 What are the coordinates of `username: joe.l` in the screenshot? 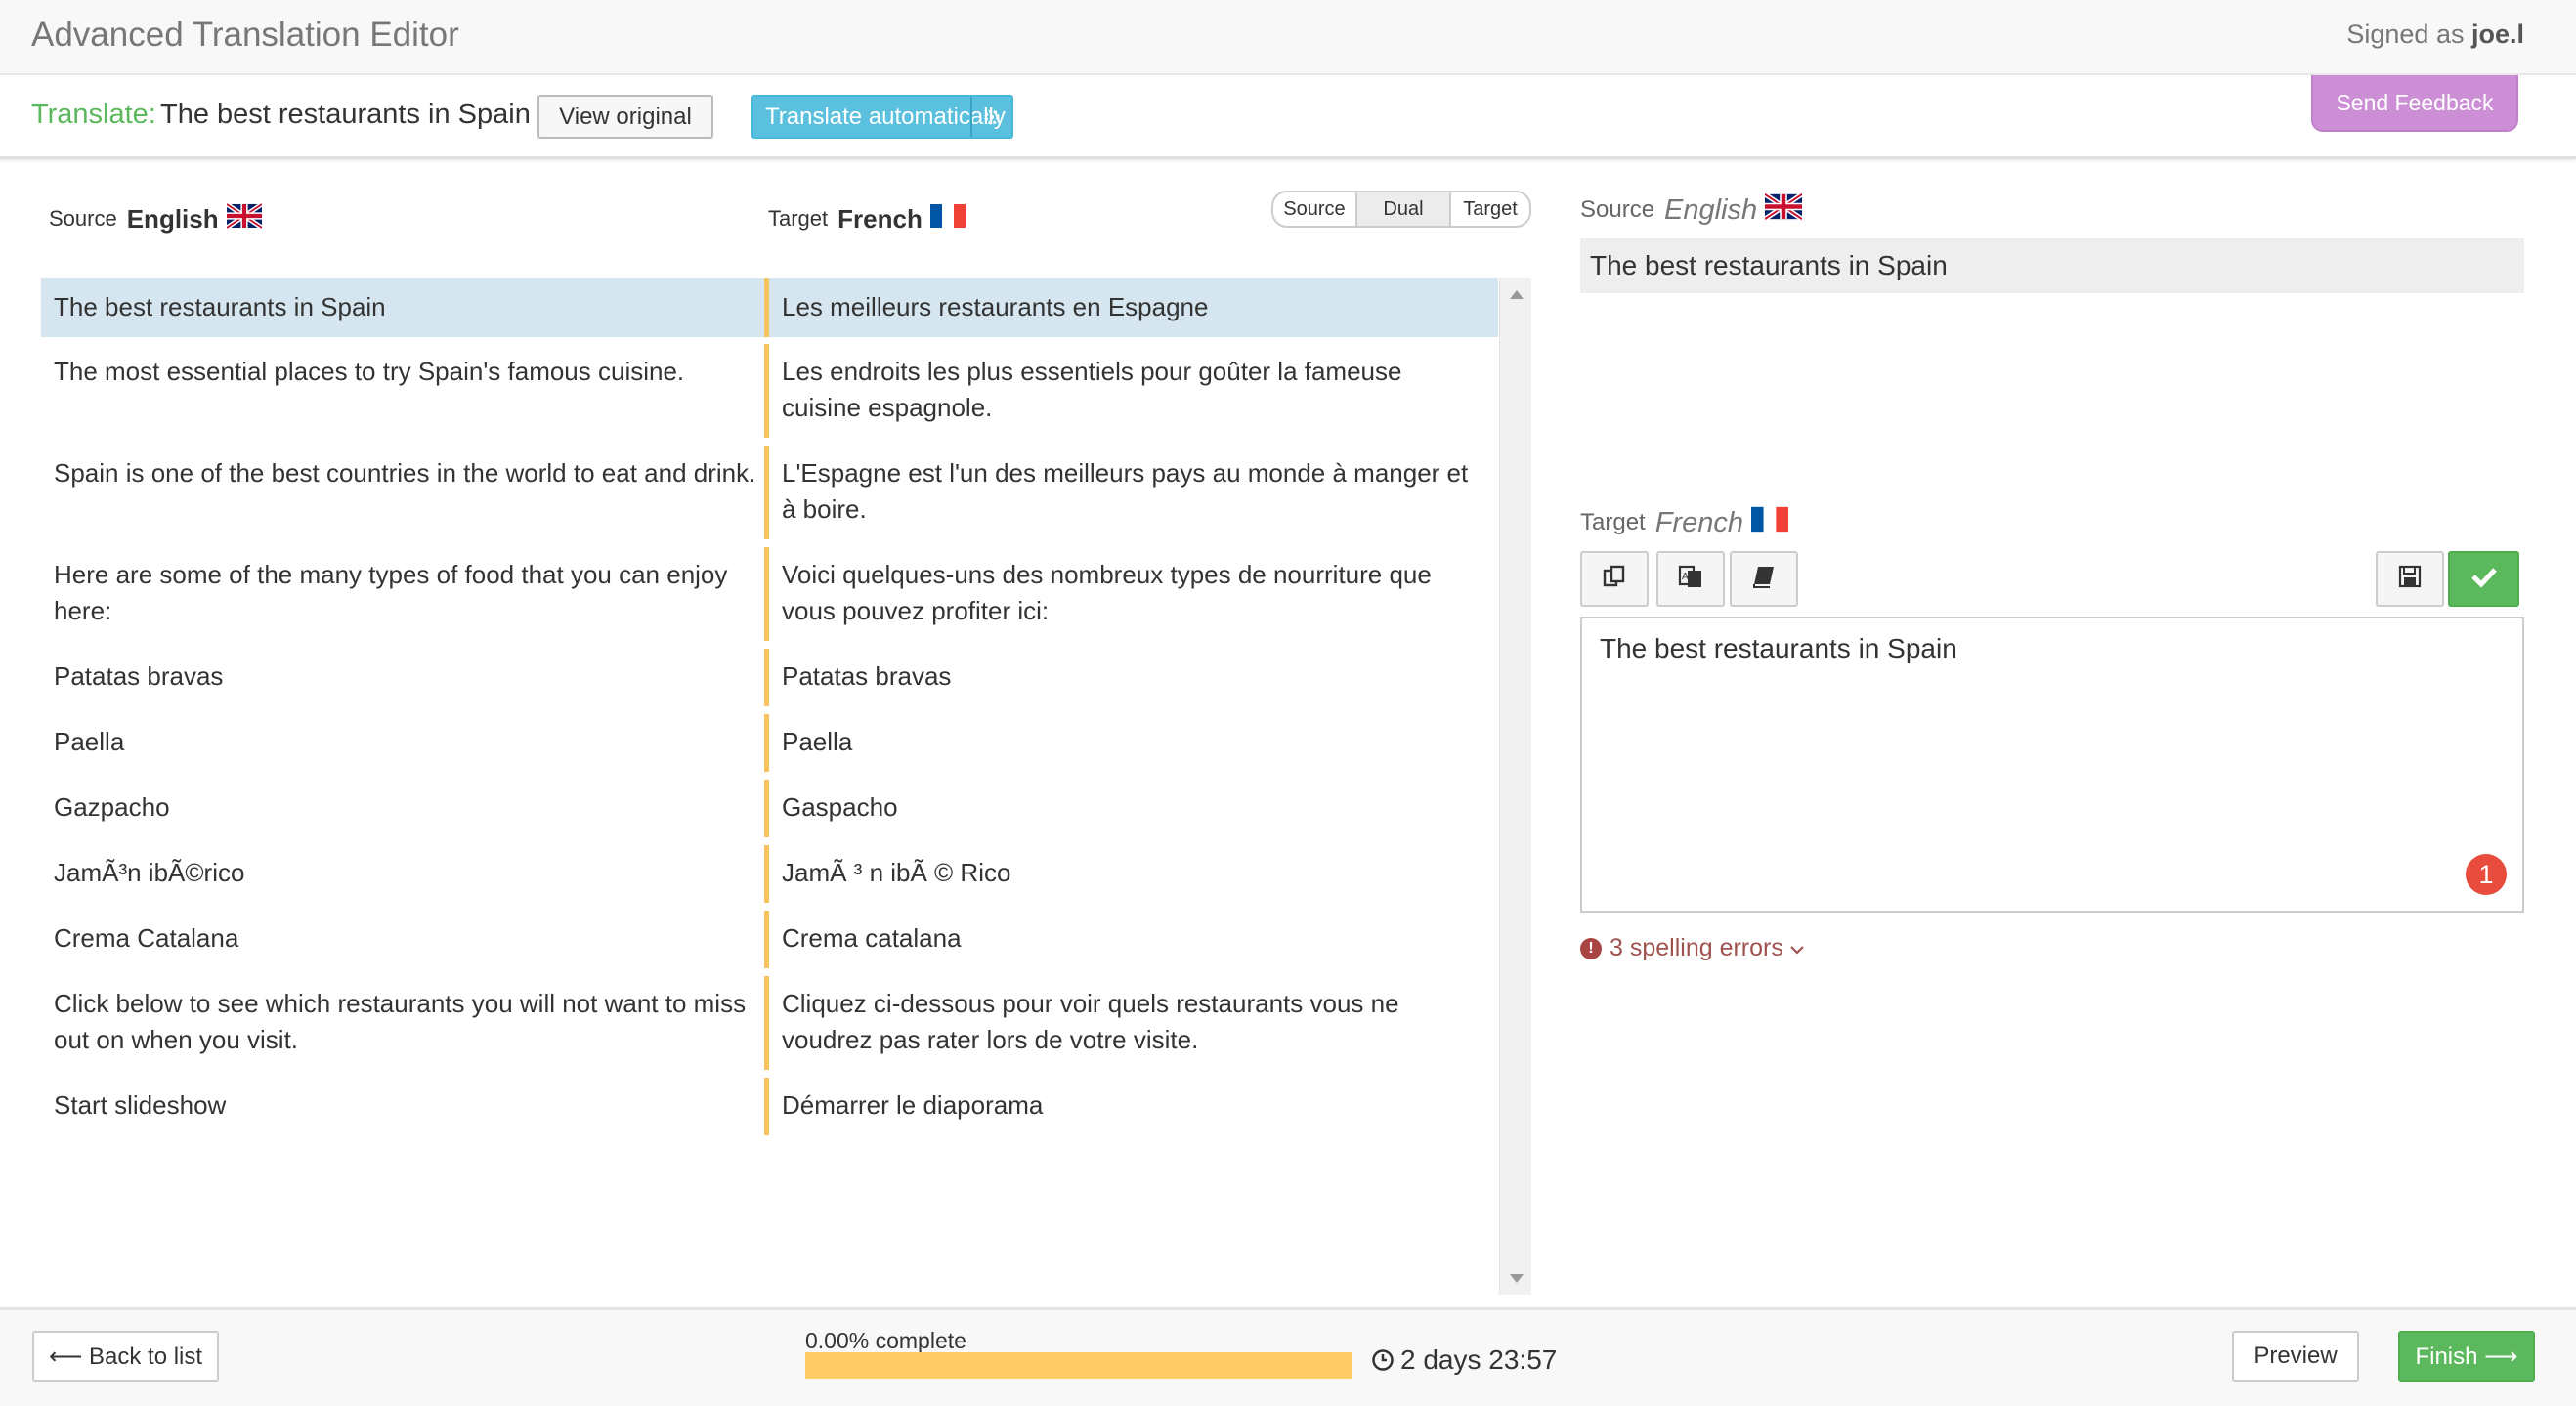 It's located at (2497, 34).